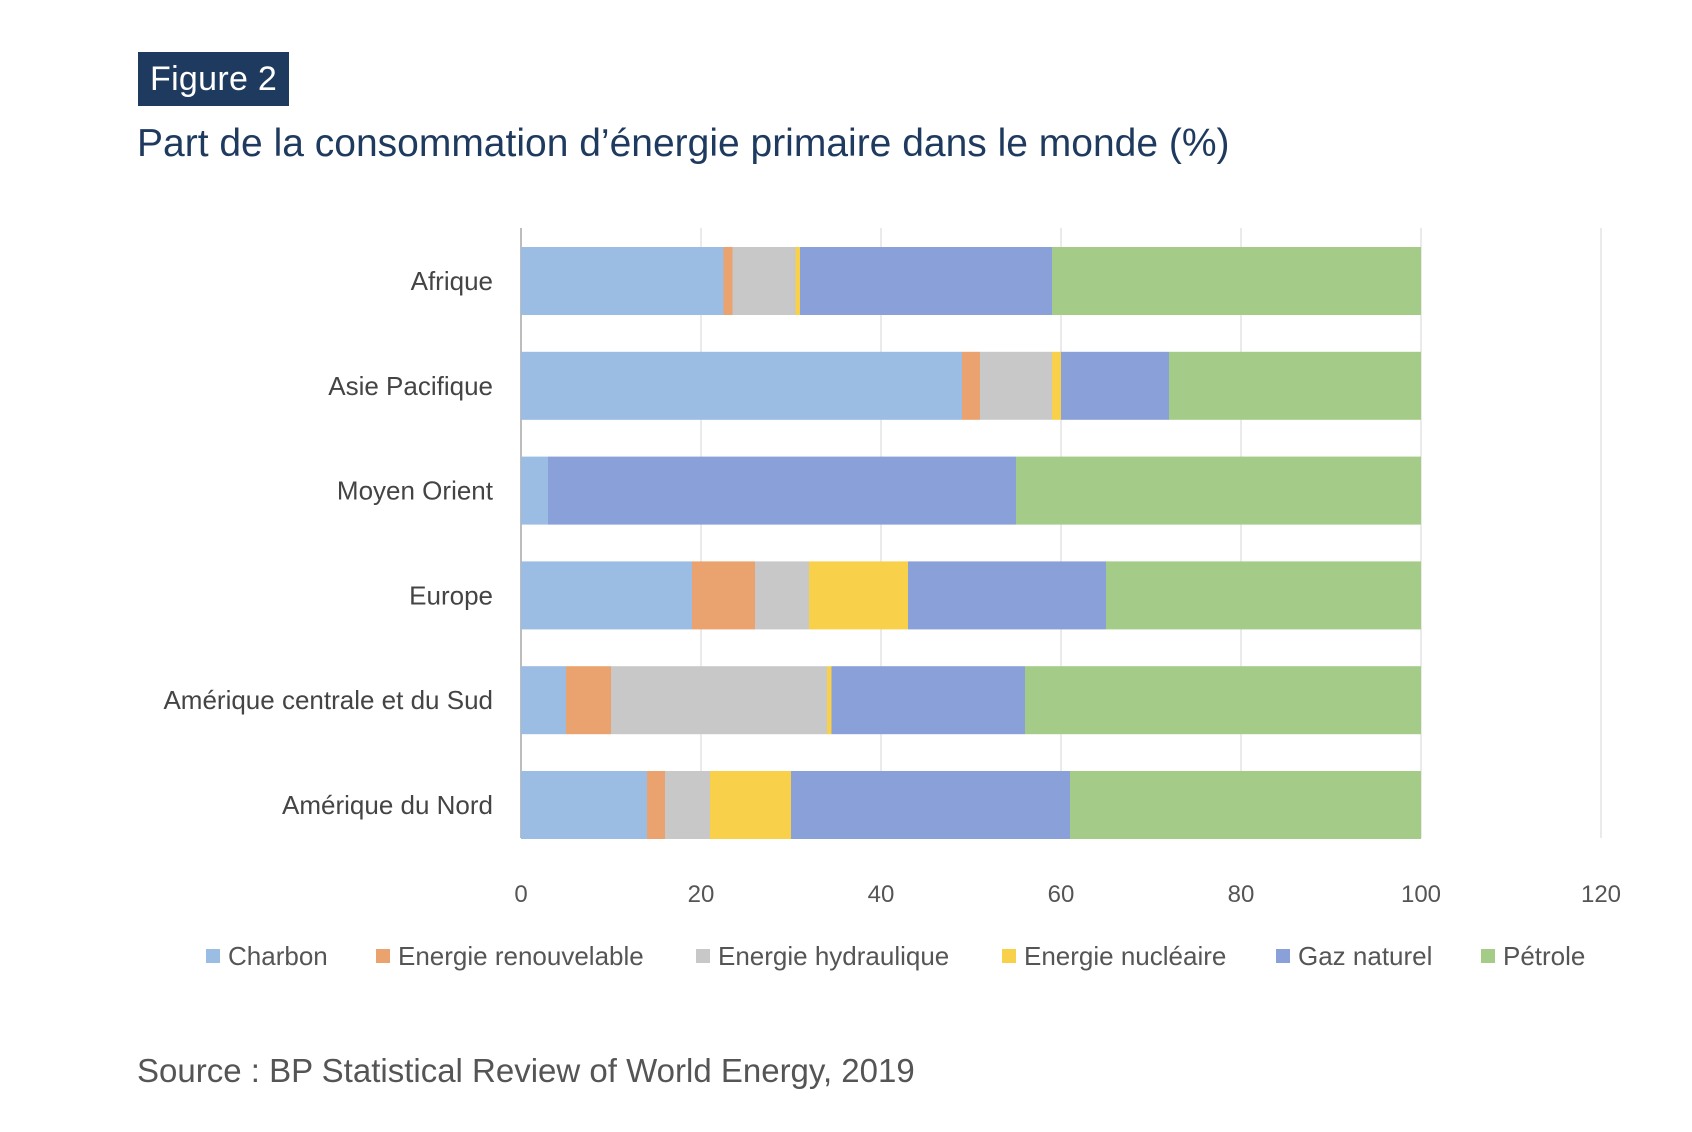 Image resolution: width=1692 pixels, height=1132 pixels. I want to click on x-tick-label-100: 100, so click(1421, 894).